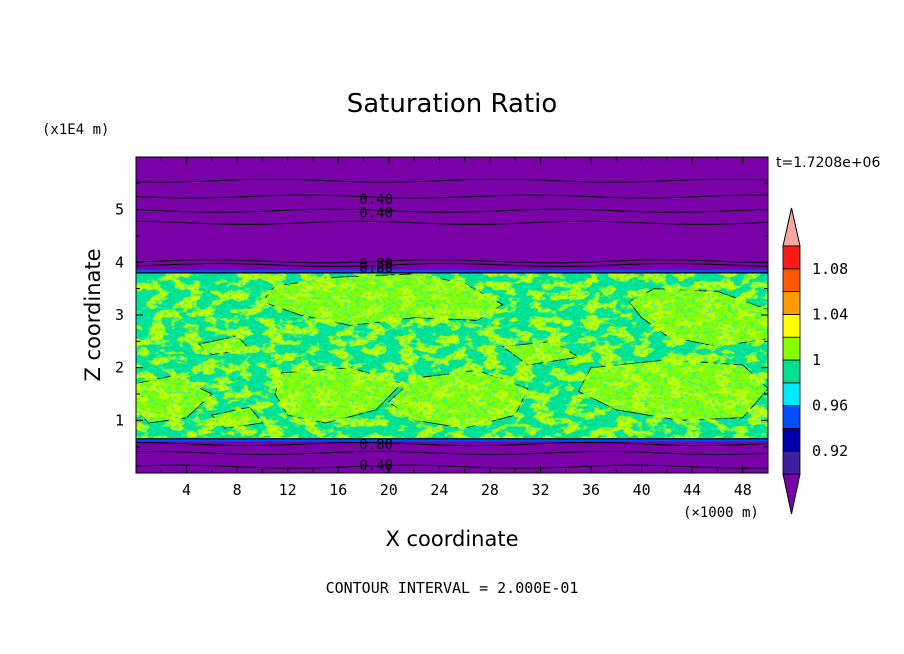 Image resolution: width=904 pixels, height=654 pixels. What do you see at coordinates (119, 262) in the screenshot?
I see `y-tick-label: 4` at bounding box center [119, 262].